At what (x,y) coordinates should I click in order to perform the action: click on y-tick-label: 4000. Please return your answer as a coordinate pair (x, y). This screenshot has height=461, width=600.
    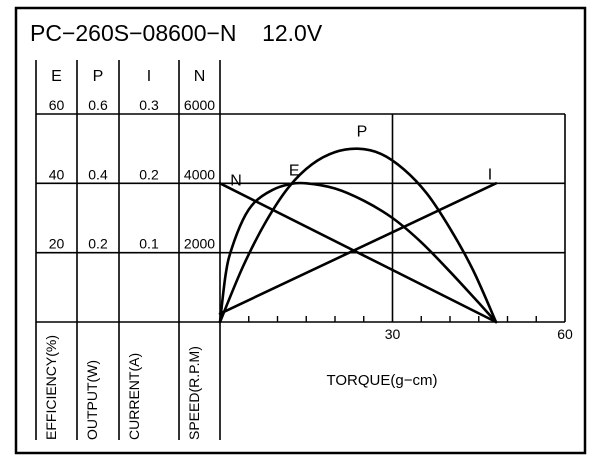
    Looking at the image, I should click on (199, 174).